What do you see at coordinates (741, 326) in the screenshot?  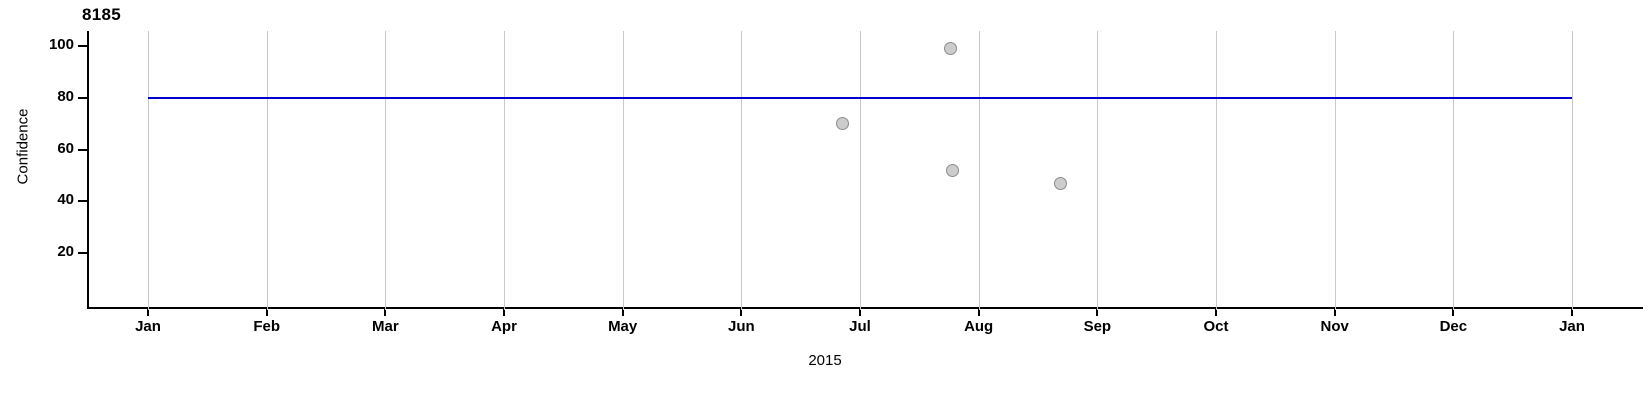 I see `x-tick-label: Jun` at bounding box center [741, 326].